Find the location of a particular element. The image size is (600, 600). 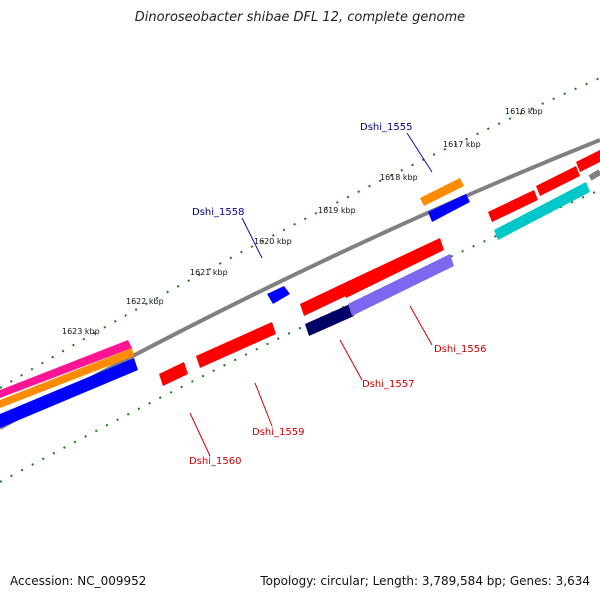

gene-orange-left is located at coordinates (67, 378).